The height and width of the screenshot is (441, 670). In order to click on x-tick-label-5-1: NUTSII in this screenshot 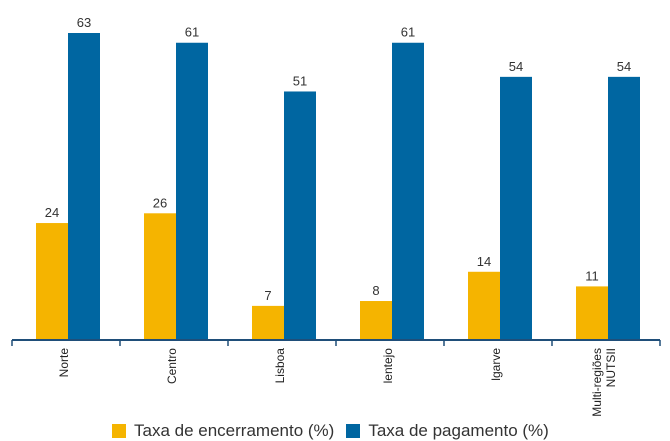, I will do `click(611, 367)`.